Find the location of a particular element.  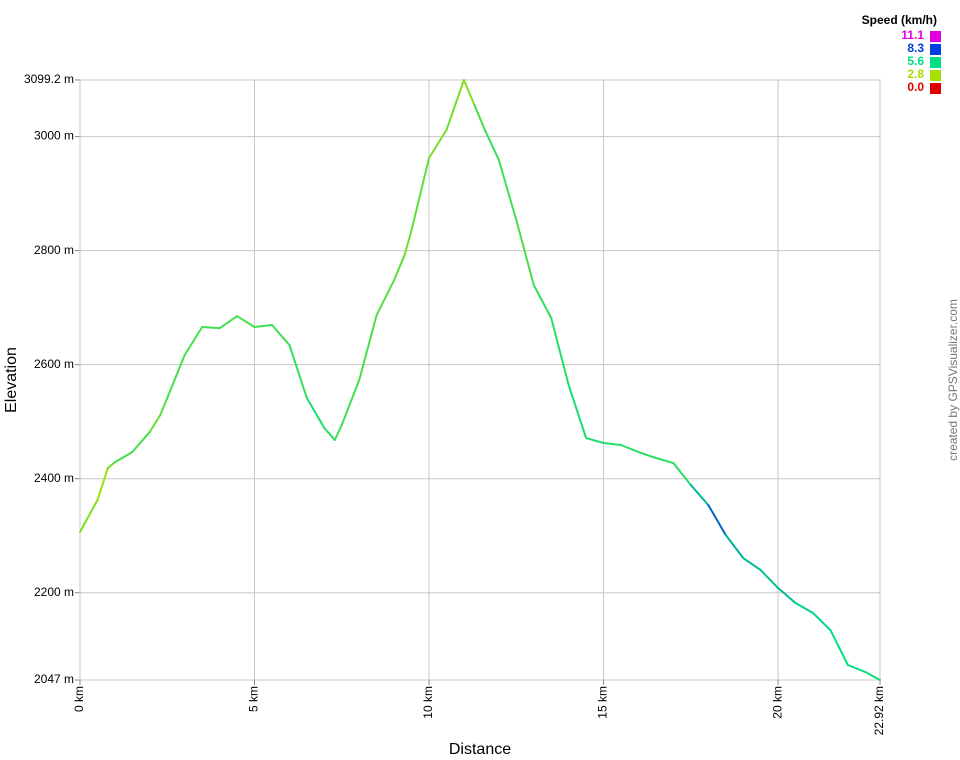

x-tick-label: 0 km is located at coordinates (79, 699).